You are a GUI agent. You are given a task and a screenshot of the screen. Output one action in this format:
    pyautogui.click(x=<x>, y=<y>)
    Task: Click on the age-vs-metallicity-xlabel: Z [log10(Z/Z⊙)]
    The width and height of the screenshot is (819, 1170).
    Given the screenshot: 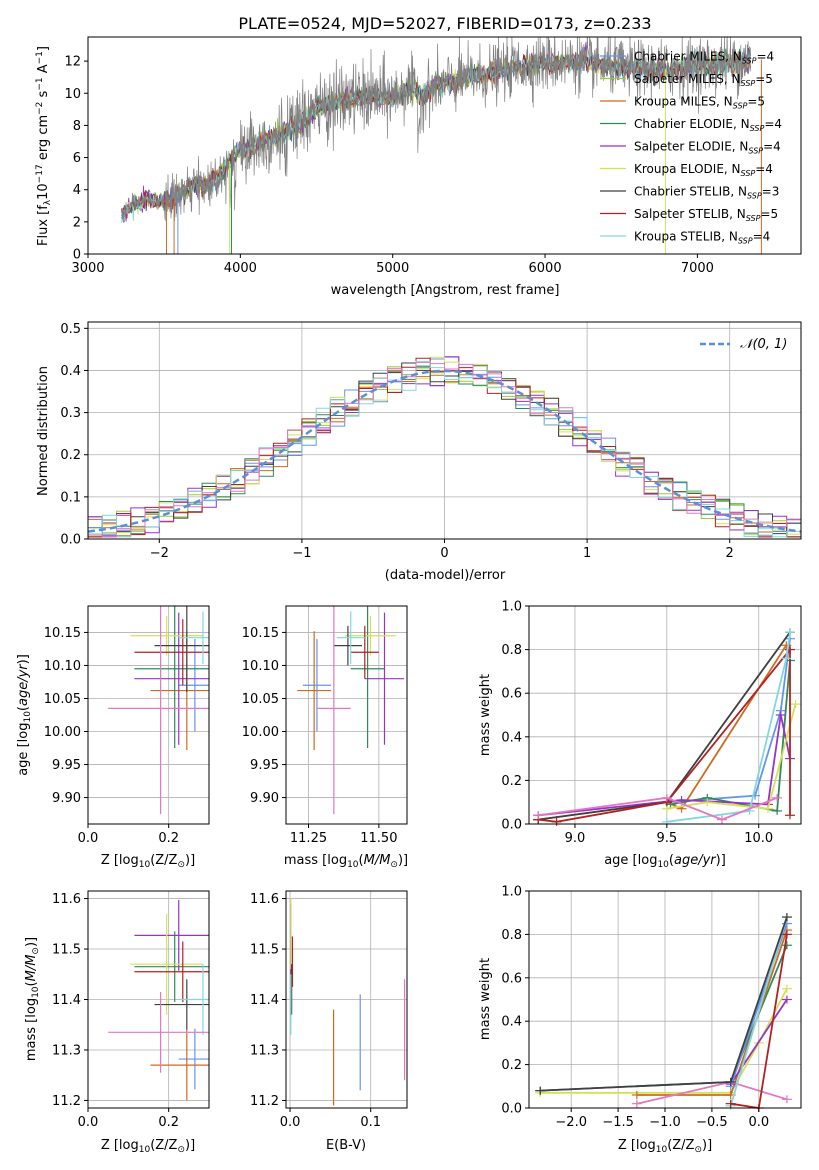 What is the action you would take?
    pyautogui.click(x=148, y=861)
    